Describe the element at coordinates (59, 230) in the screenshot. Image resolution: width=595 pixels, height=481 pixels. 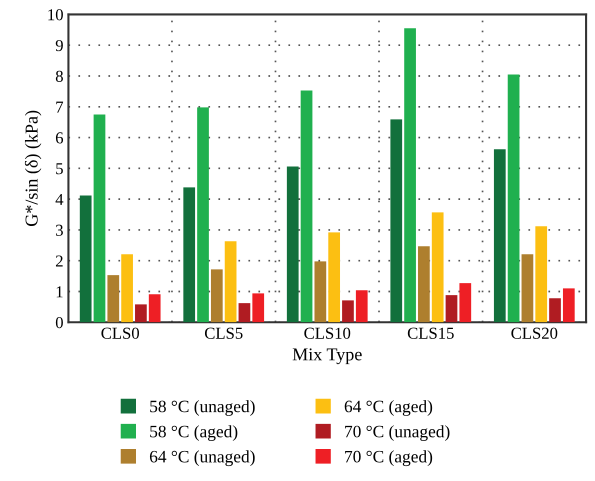
I see `y-tick-label: 3` at that location.